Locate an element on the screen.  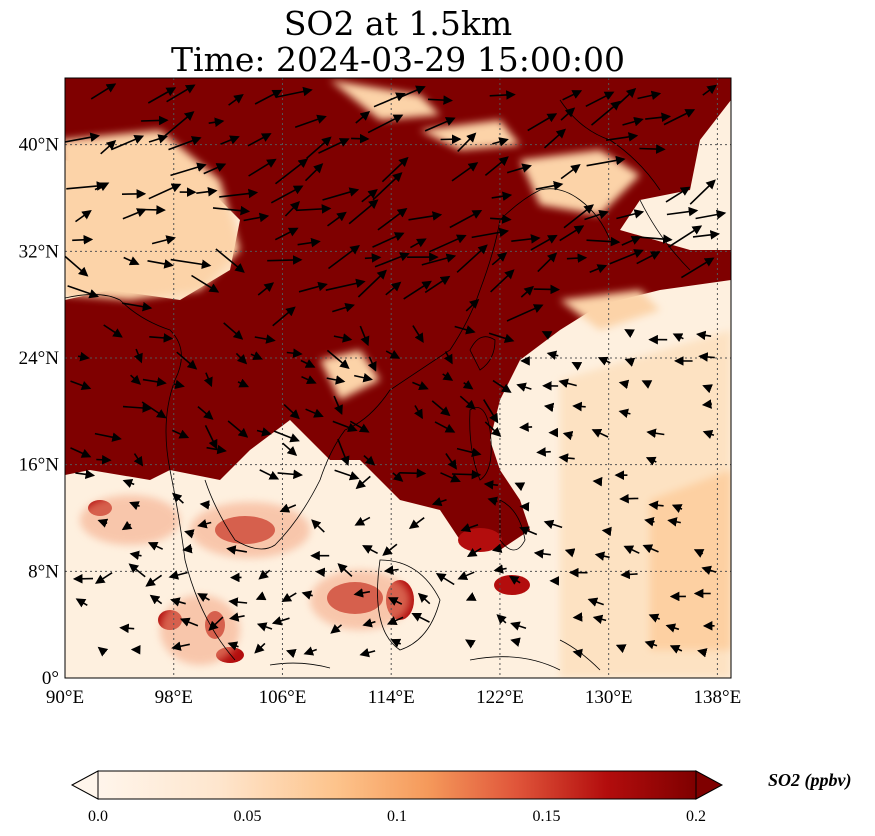
ocean-moderate-so2 is located at coordinates (690, 560).